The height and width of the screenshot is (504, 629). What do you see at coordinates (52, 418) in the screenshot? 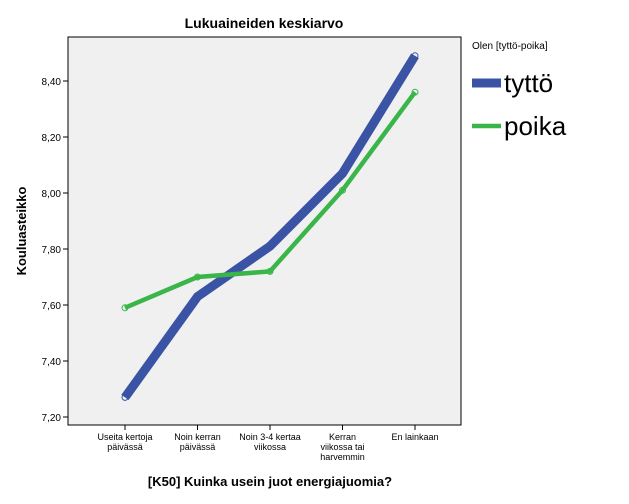
I see `y-tick-label: 7,20` at bounding box center [52, 418].